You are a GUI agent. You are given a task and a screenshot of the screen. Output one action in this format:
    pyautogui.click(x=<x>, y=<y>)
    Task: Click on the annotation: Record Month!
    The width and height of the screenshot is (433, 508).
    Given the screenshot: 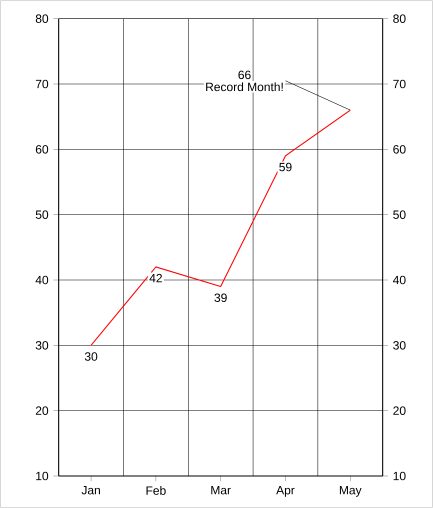 What is the action you would take?
    pyautogui.click(x=244, y=87)
    